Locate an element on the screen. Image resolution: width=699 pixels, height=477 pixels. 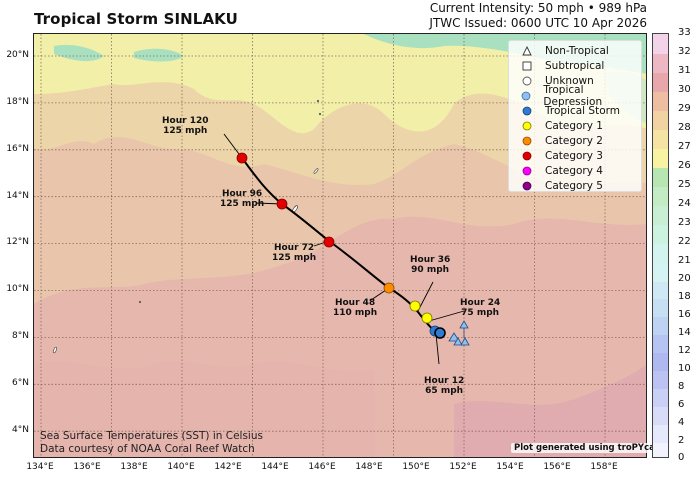
legend-item-category-3: Category 3 is located at coordinates (575, 155).